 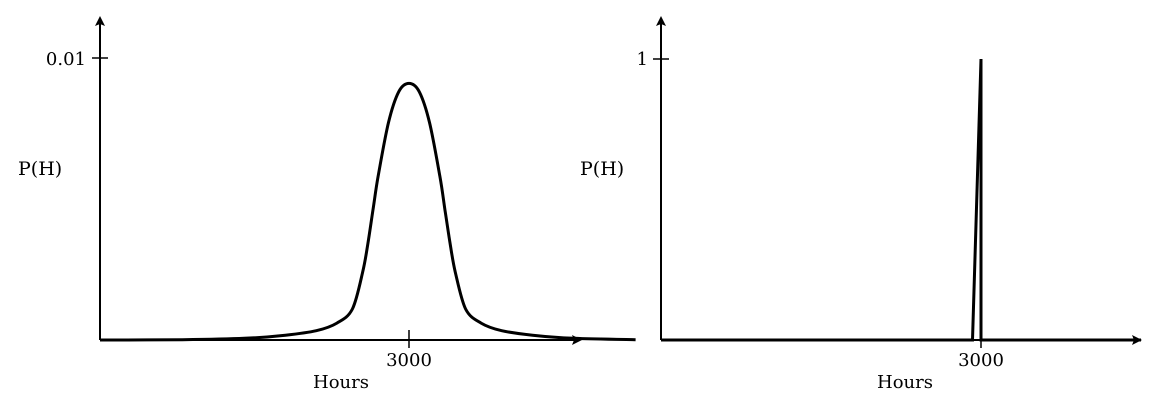 I want to click on y-tick-label: 1, so click(x=642, y=59).